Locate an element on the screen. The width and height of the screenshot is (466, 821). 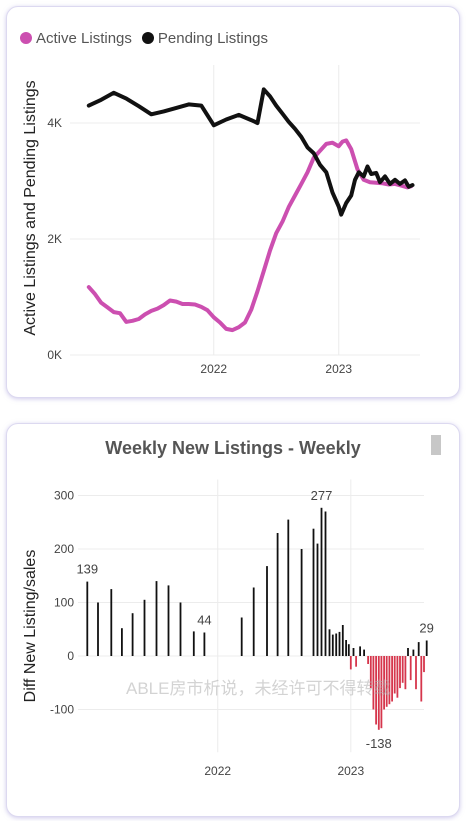
bar-chart-y-tick-label: -100 is located at coordinates (62, 710).